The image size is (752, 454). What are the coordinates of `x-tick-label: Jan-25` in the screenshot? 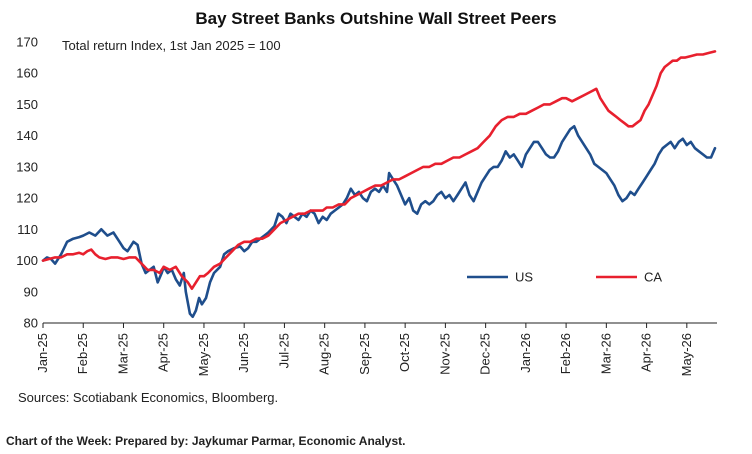 It's located at (42, 353).